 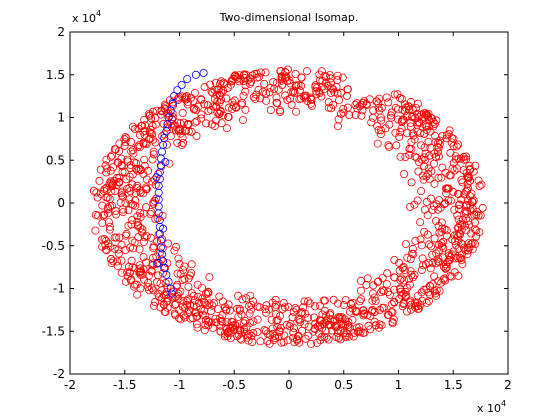 I want to click on x-tick-label: 0.5, so click(x=343, y=385).